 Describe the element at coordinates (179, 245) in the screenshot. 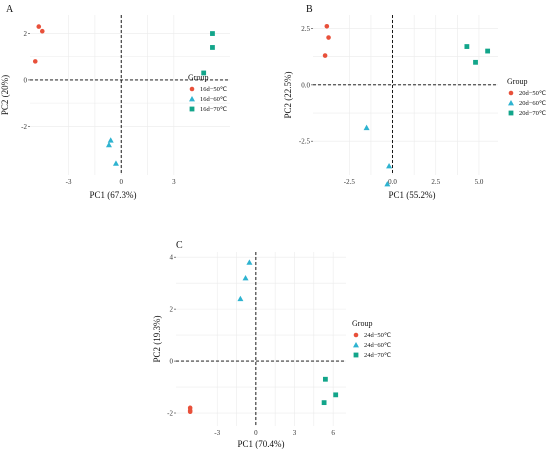

I see `panel-letter: C` at that location.